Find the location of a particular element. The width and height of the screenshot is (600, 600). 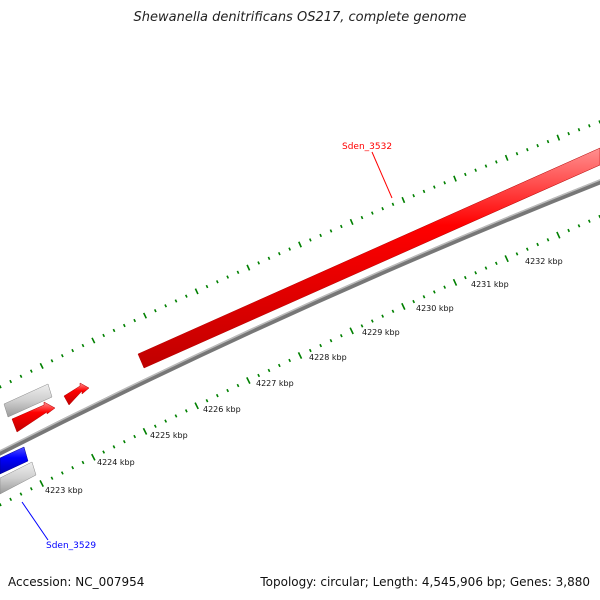

scale-label: 4227 kbp is located at coordinates (275, 383).